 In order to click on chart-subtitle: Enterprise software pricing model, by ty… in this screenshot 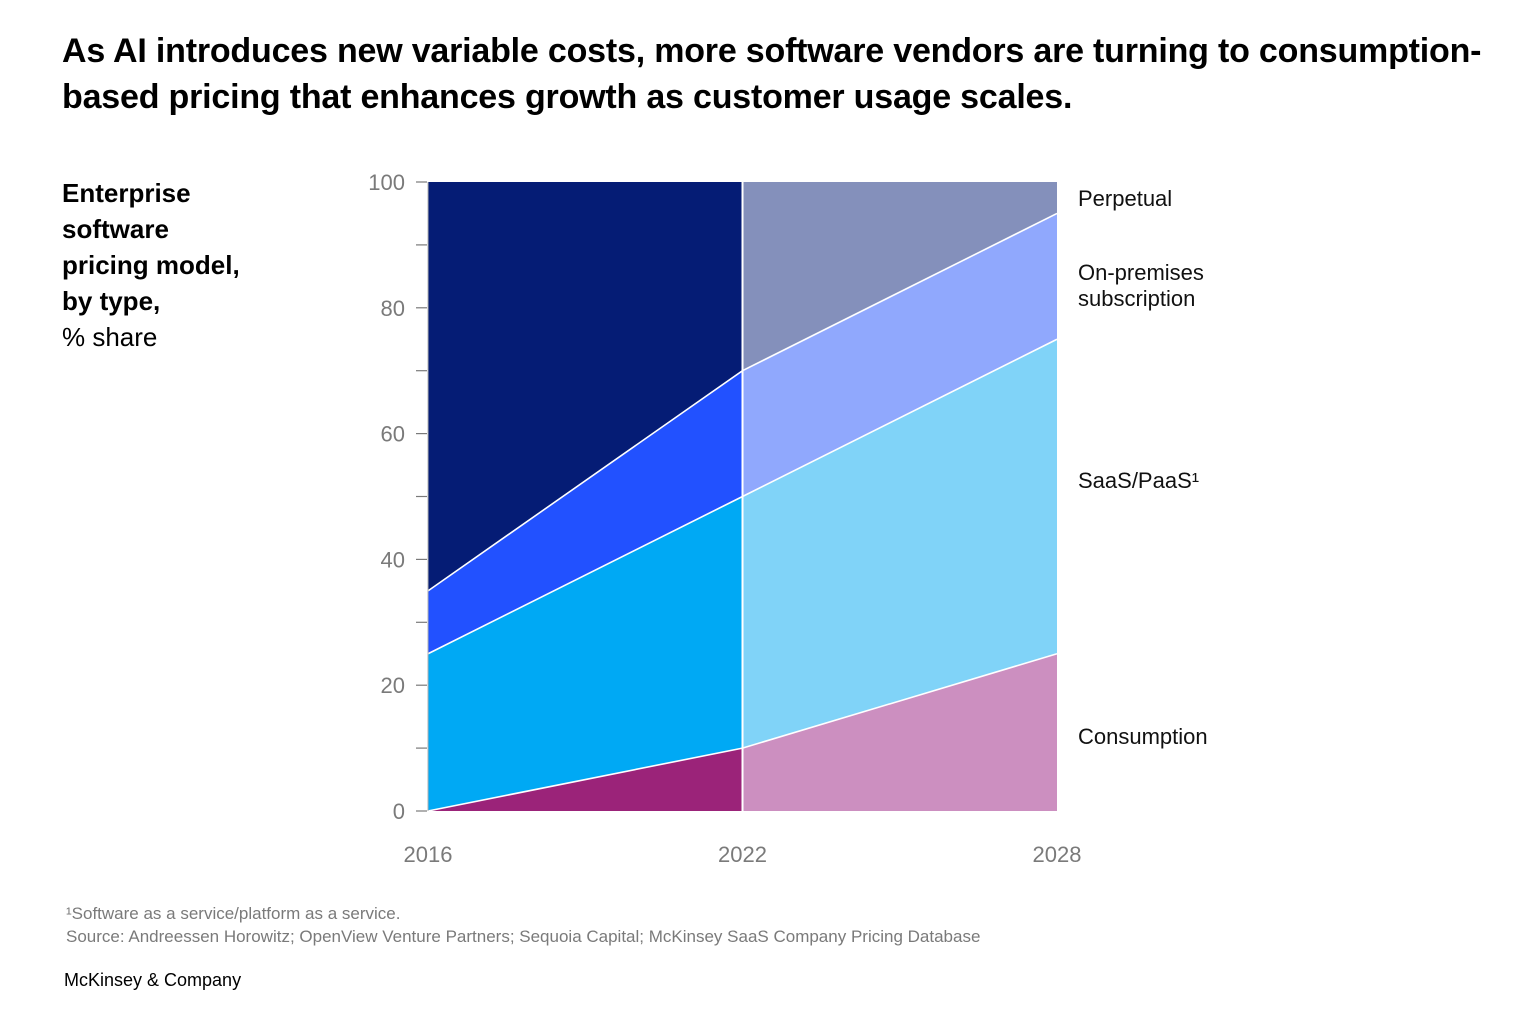, I will do `click(182, 265)`.